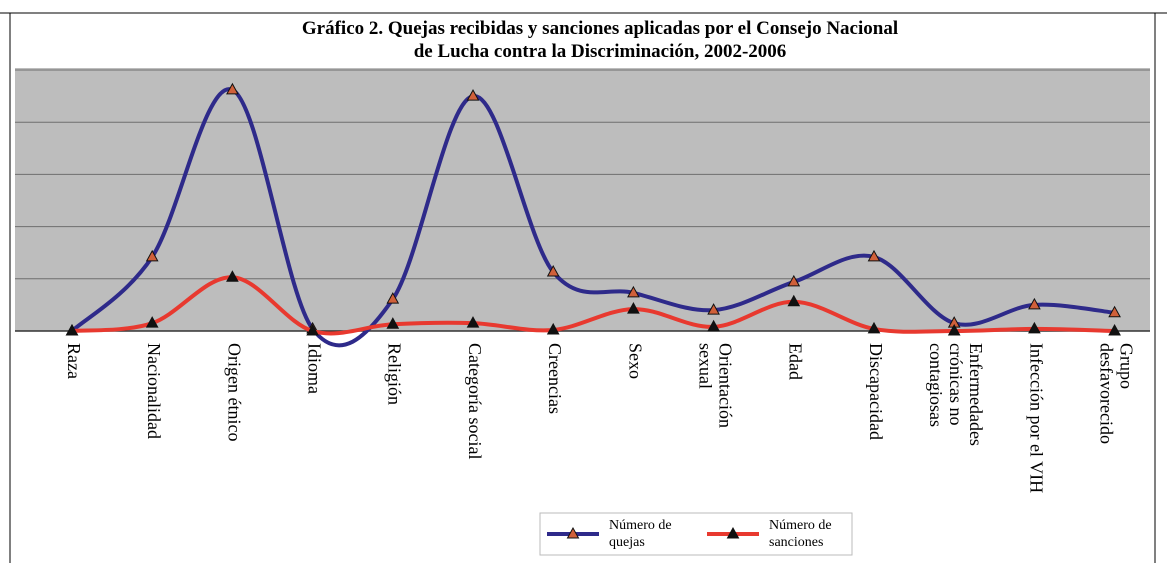  Describe the element at coordinates (796, 361) in the screenshot. I see `x-tick-label: Edad` at that location.